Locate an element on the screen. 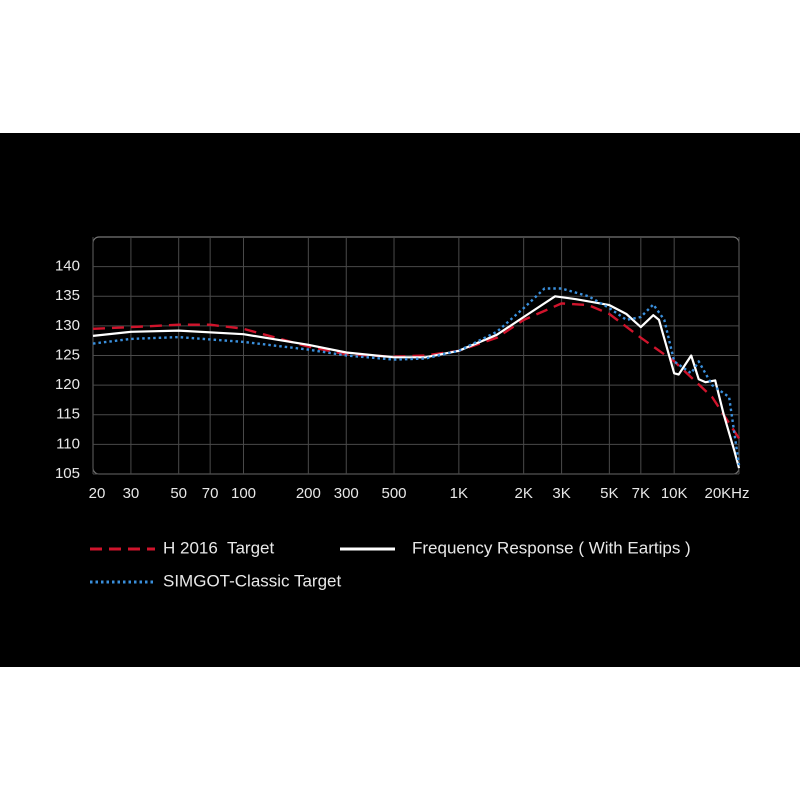  x-tick-label: 50 is located at coordinates (178, 493).